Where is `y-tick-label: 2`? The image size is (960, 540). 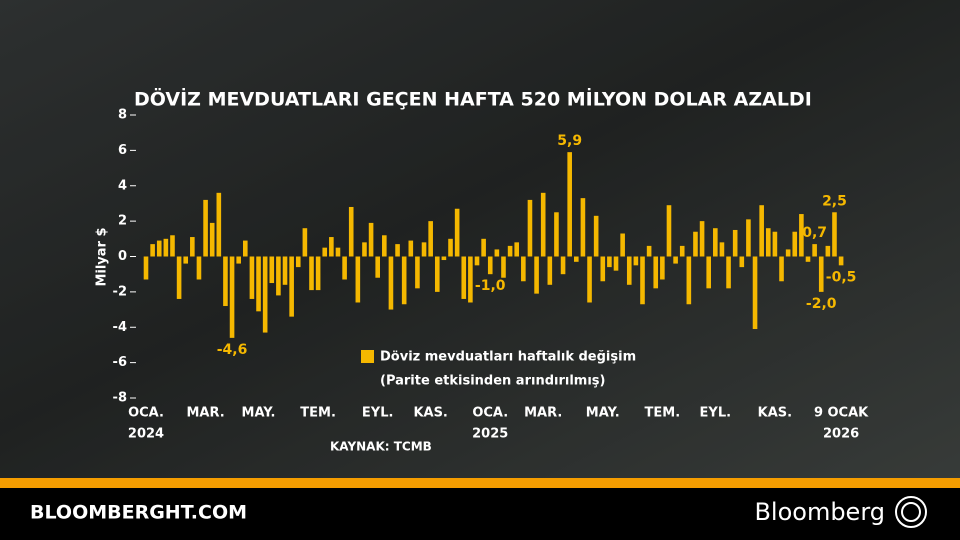
y-tick-label: 2 is located at coordinates (122, 221).